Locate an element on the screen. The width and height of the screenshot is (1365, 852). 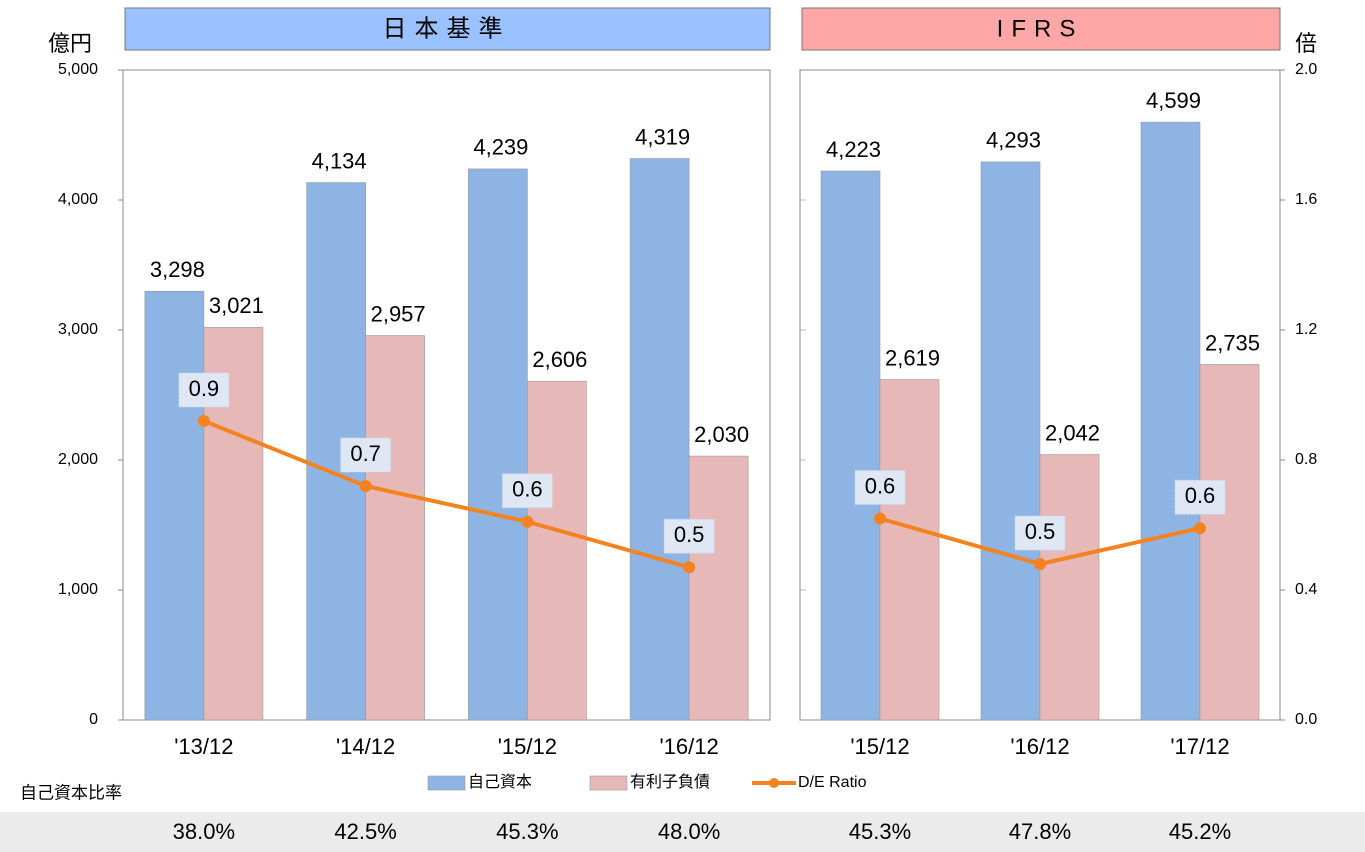
legend-label: 自己資本 is located at coordinates (500, 782).